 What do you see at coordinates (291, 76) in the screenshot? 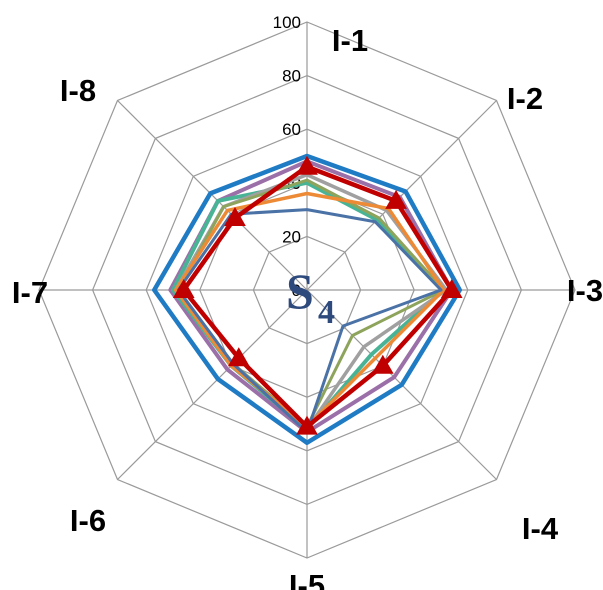
I see `tick-label: 80` at bounding box center [291, 76].